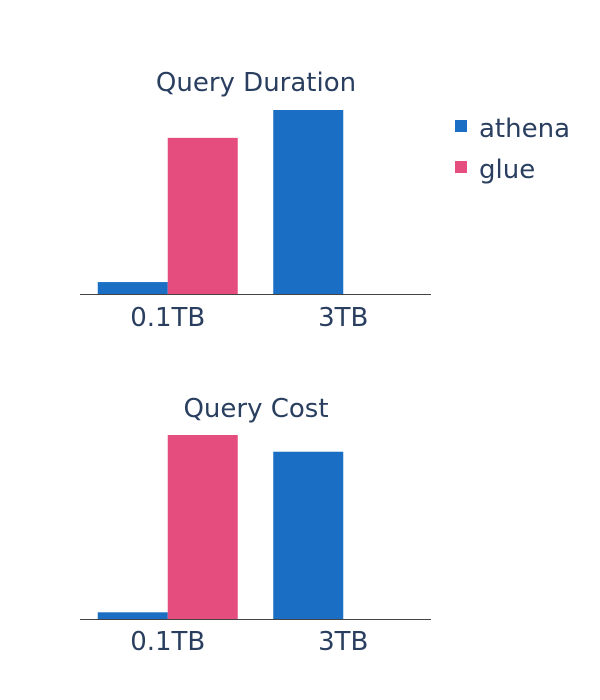 Image resolution: width=600 pixels, height=700 pixels. What do you see at coordinates (507, 170) in the screenshot?
I see `legend-label-glue: glue` at bounding box center [507, 170].